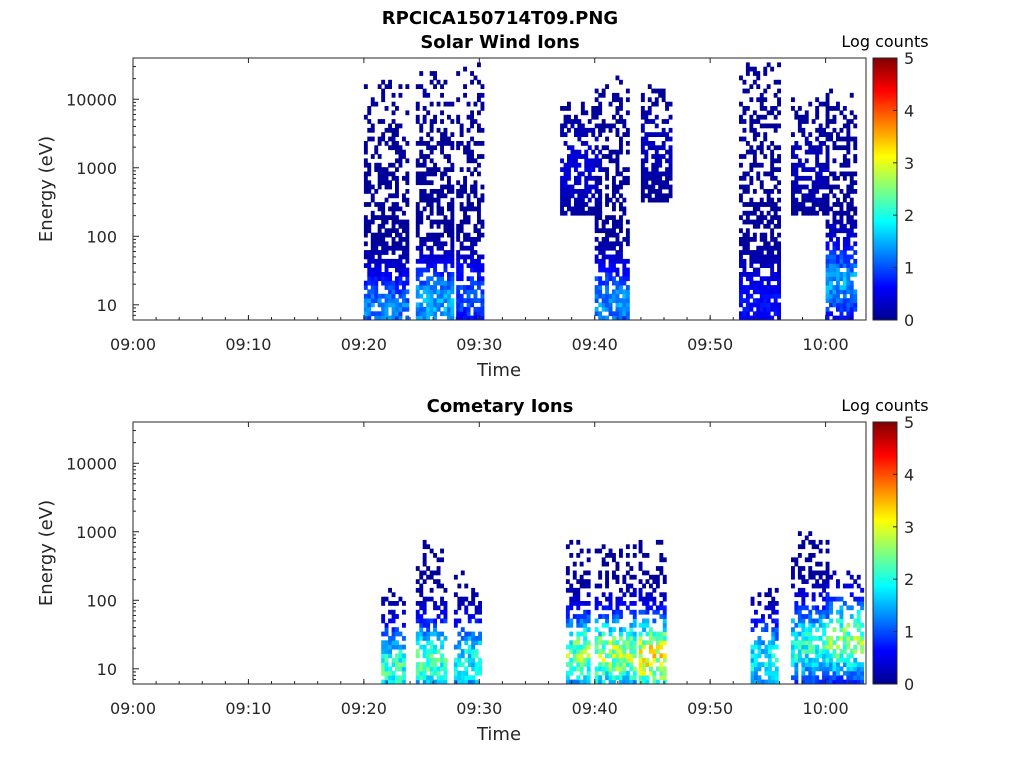 The width and height of the screenshot is (1024, 768). Describe the element at coordinates (909, 579) in the screenshot. I see `colorbar-tick-label: 2` at that location.